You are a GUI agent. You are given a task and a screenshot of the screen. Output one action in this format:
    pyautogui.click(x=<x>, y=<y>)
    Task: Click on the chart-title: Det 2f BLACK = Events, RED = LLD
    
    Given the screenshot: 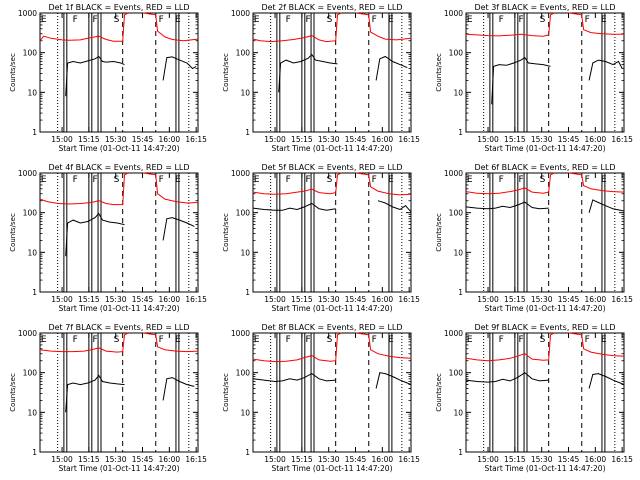 What is the action you would take?
    pyautogui.click(x=331, y=7)
    